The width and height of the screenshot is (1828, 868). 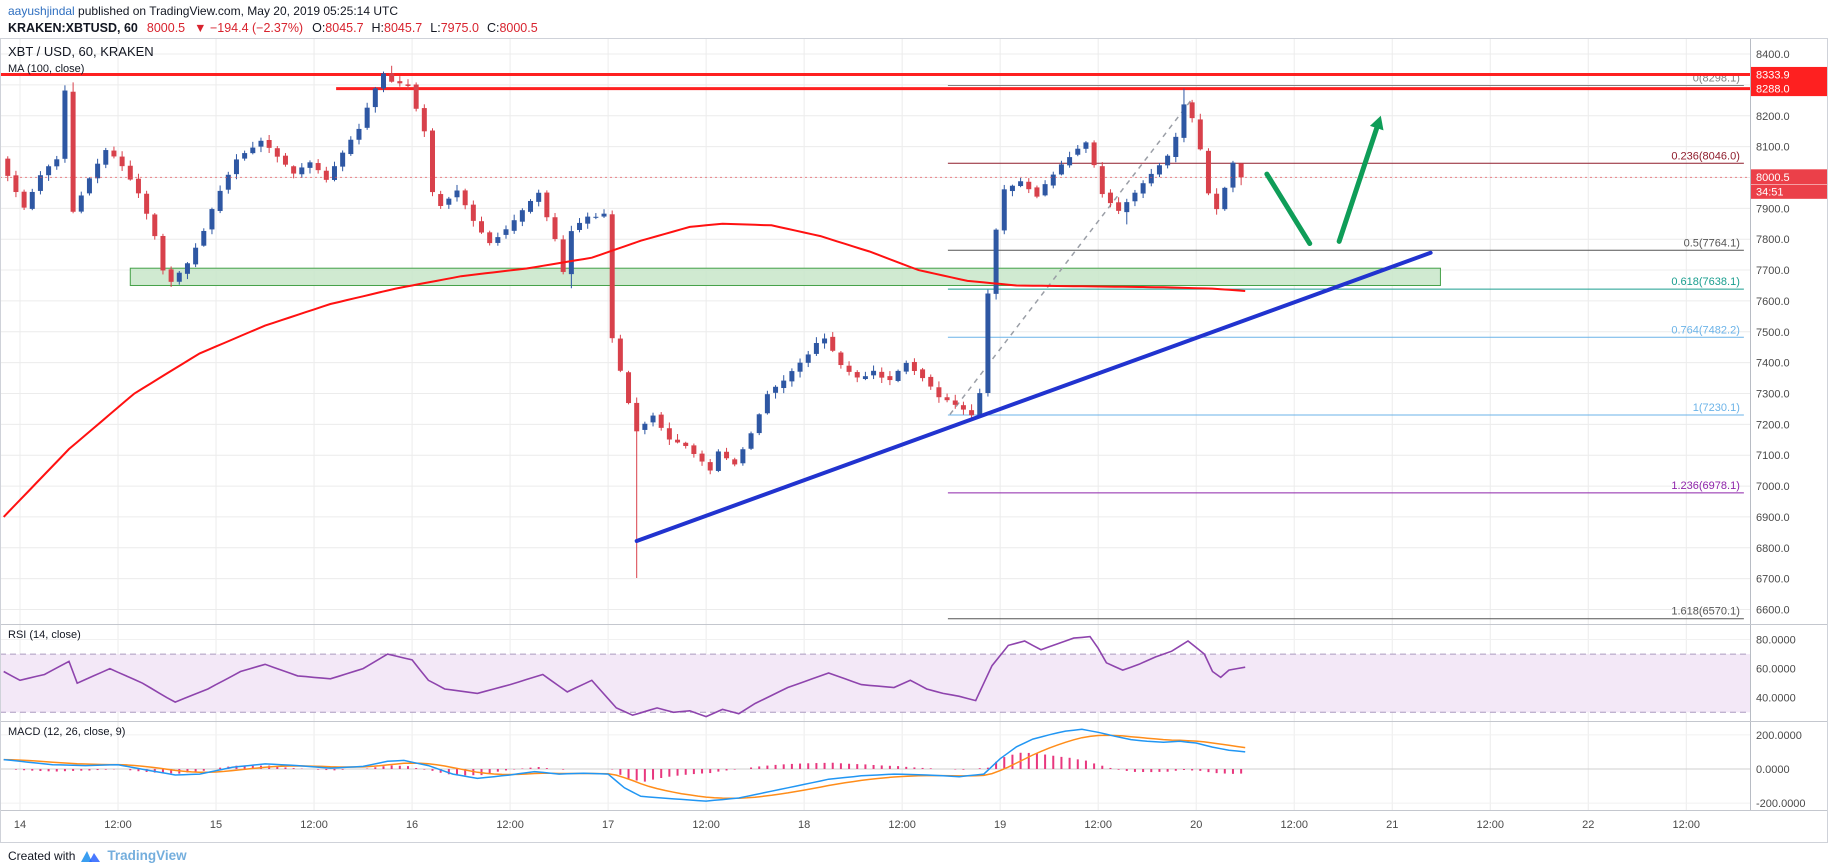 I want to click on support-zone, so click(x=785, y=276).